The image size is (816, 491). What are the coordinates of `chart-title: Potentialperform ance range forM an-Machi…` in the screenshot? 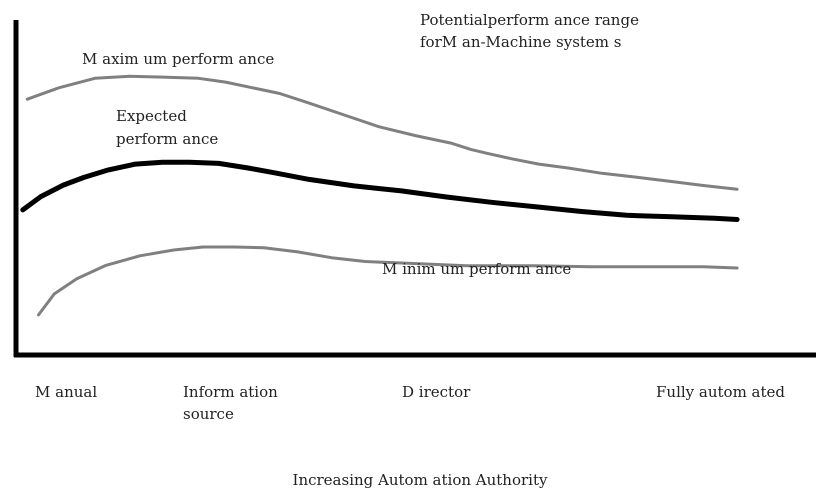 It's located at (529, 31).